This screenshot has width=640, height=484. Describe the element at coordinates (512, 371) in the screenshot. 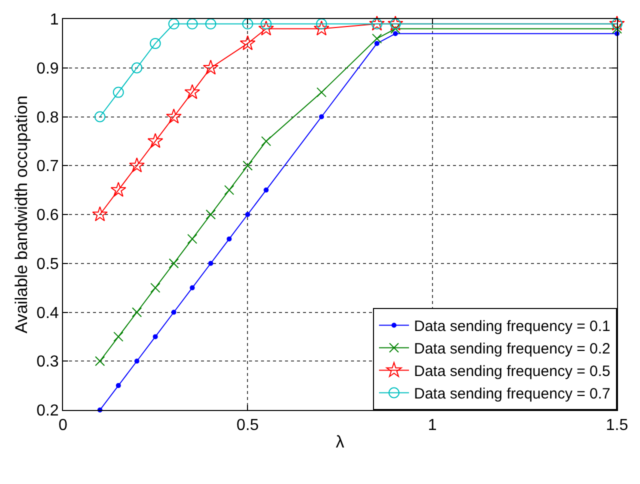

I see `legend-label: Data sending frequency = 0.5` at that location.